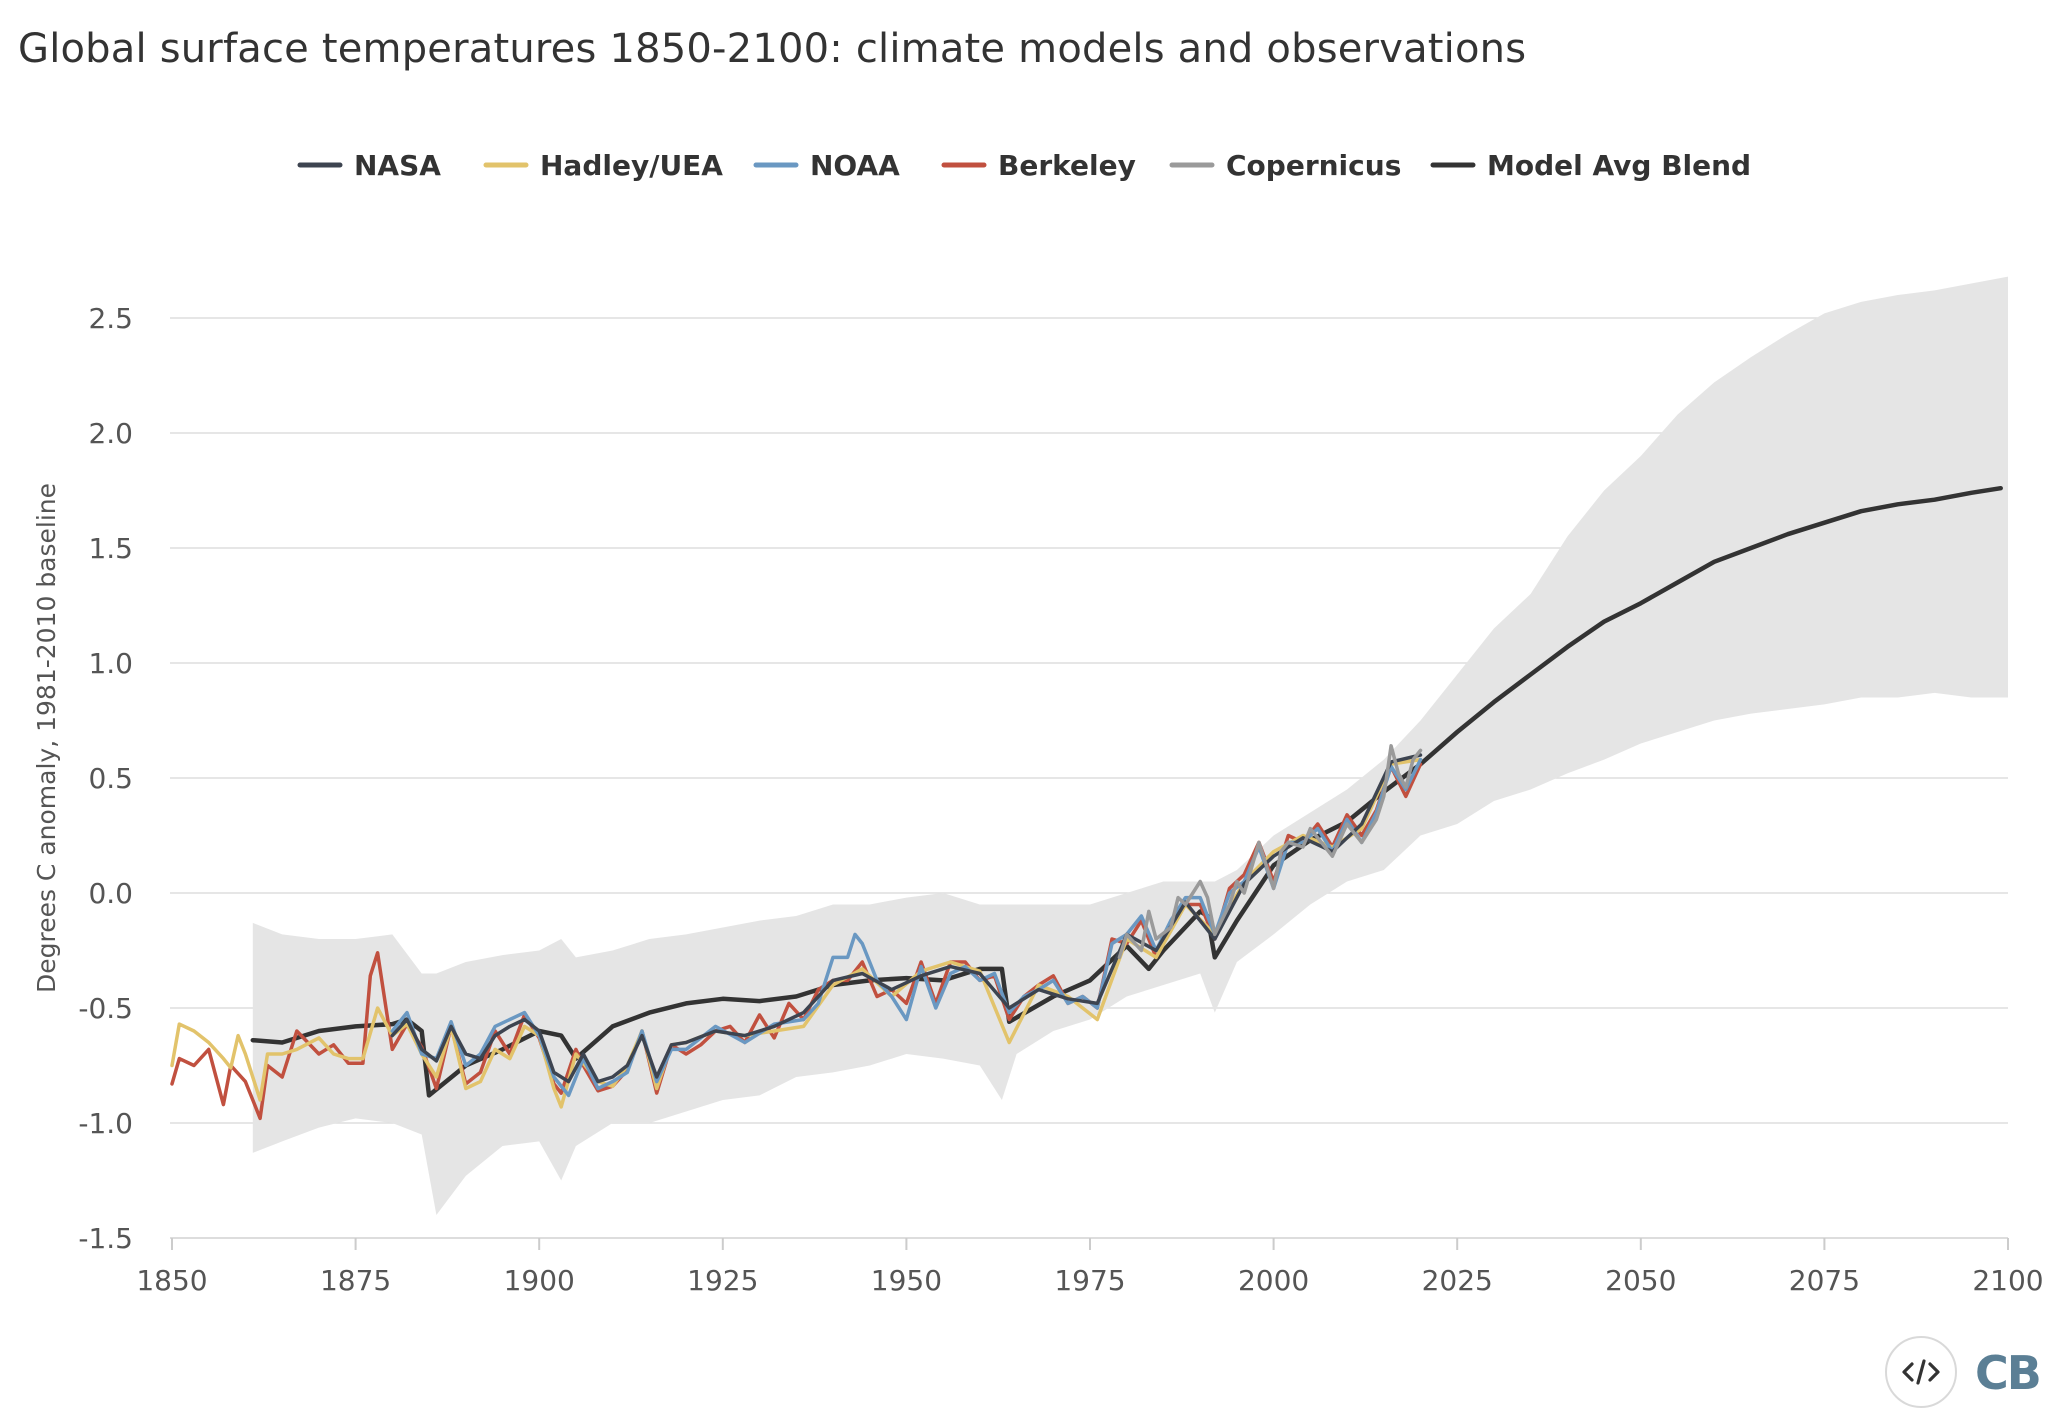 The image size is (2048, 1413). What do you see at coordinates (171, 1280) in the screenshot?
I see `x-tick-label: 1850` at bounding box center [171, 1280].